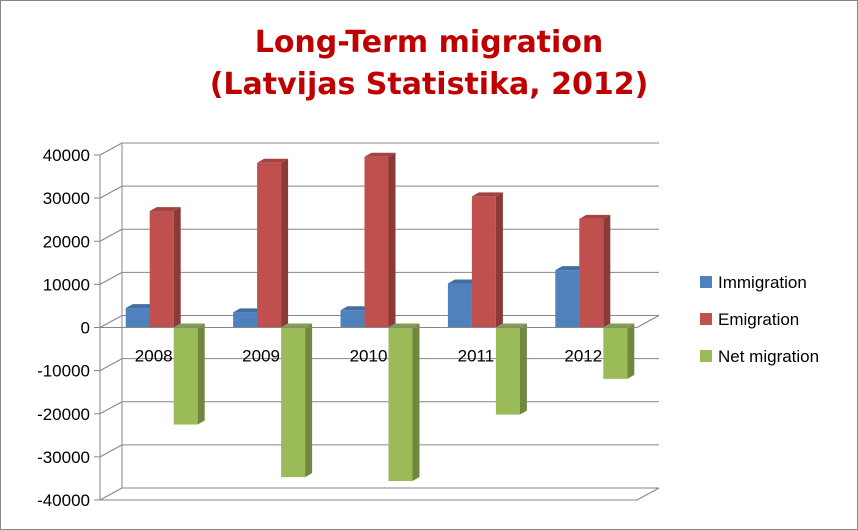  What do you see at coordinates (66, 155) in the screenshot?
I see `y-tick-label: 40000` at bounding box center [66, 155].